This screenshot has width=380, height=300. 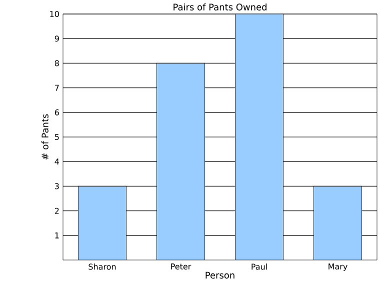 I want to click on x-tick-label: Peter, so click(x=181, y=267).